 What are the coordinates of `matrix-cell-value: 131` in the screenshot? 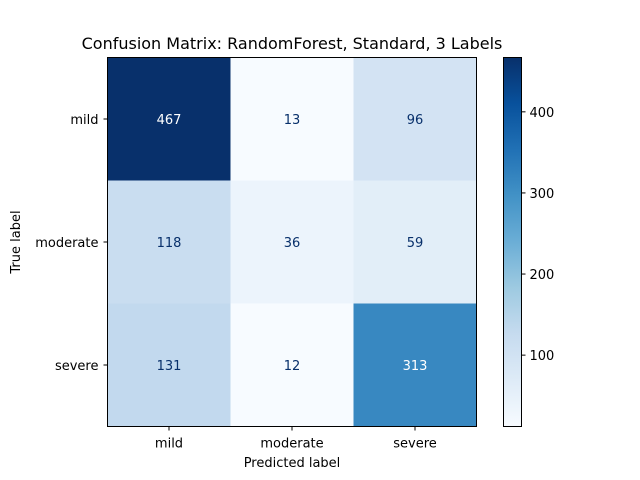 It's located at (169, 366).